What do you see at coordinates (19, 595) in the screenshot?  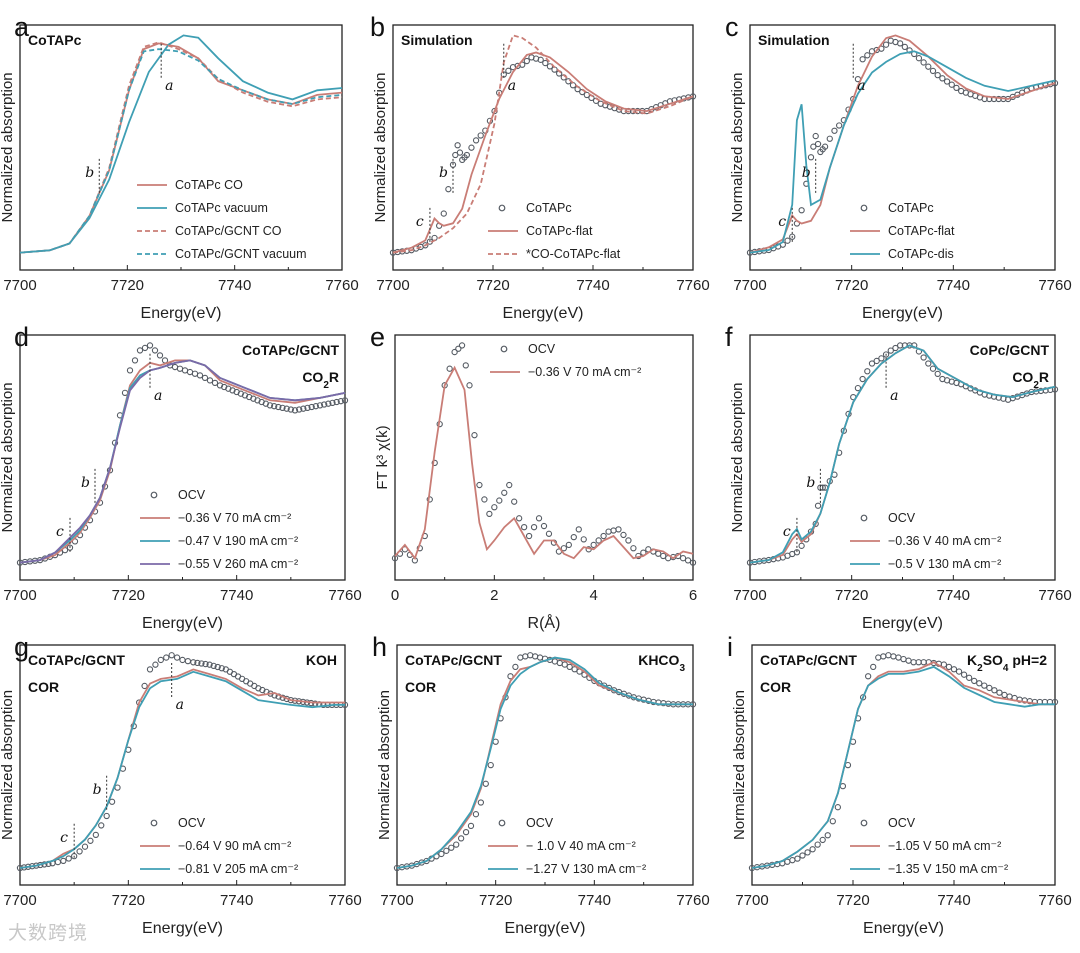 I see `x-tick-label: 7700` at bounding box center [19, 595].